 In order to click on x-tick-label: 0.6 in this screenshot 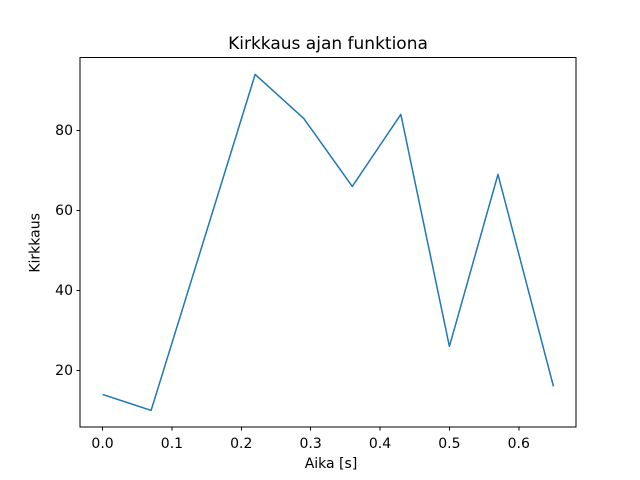, I will do `click(519, 444)`.